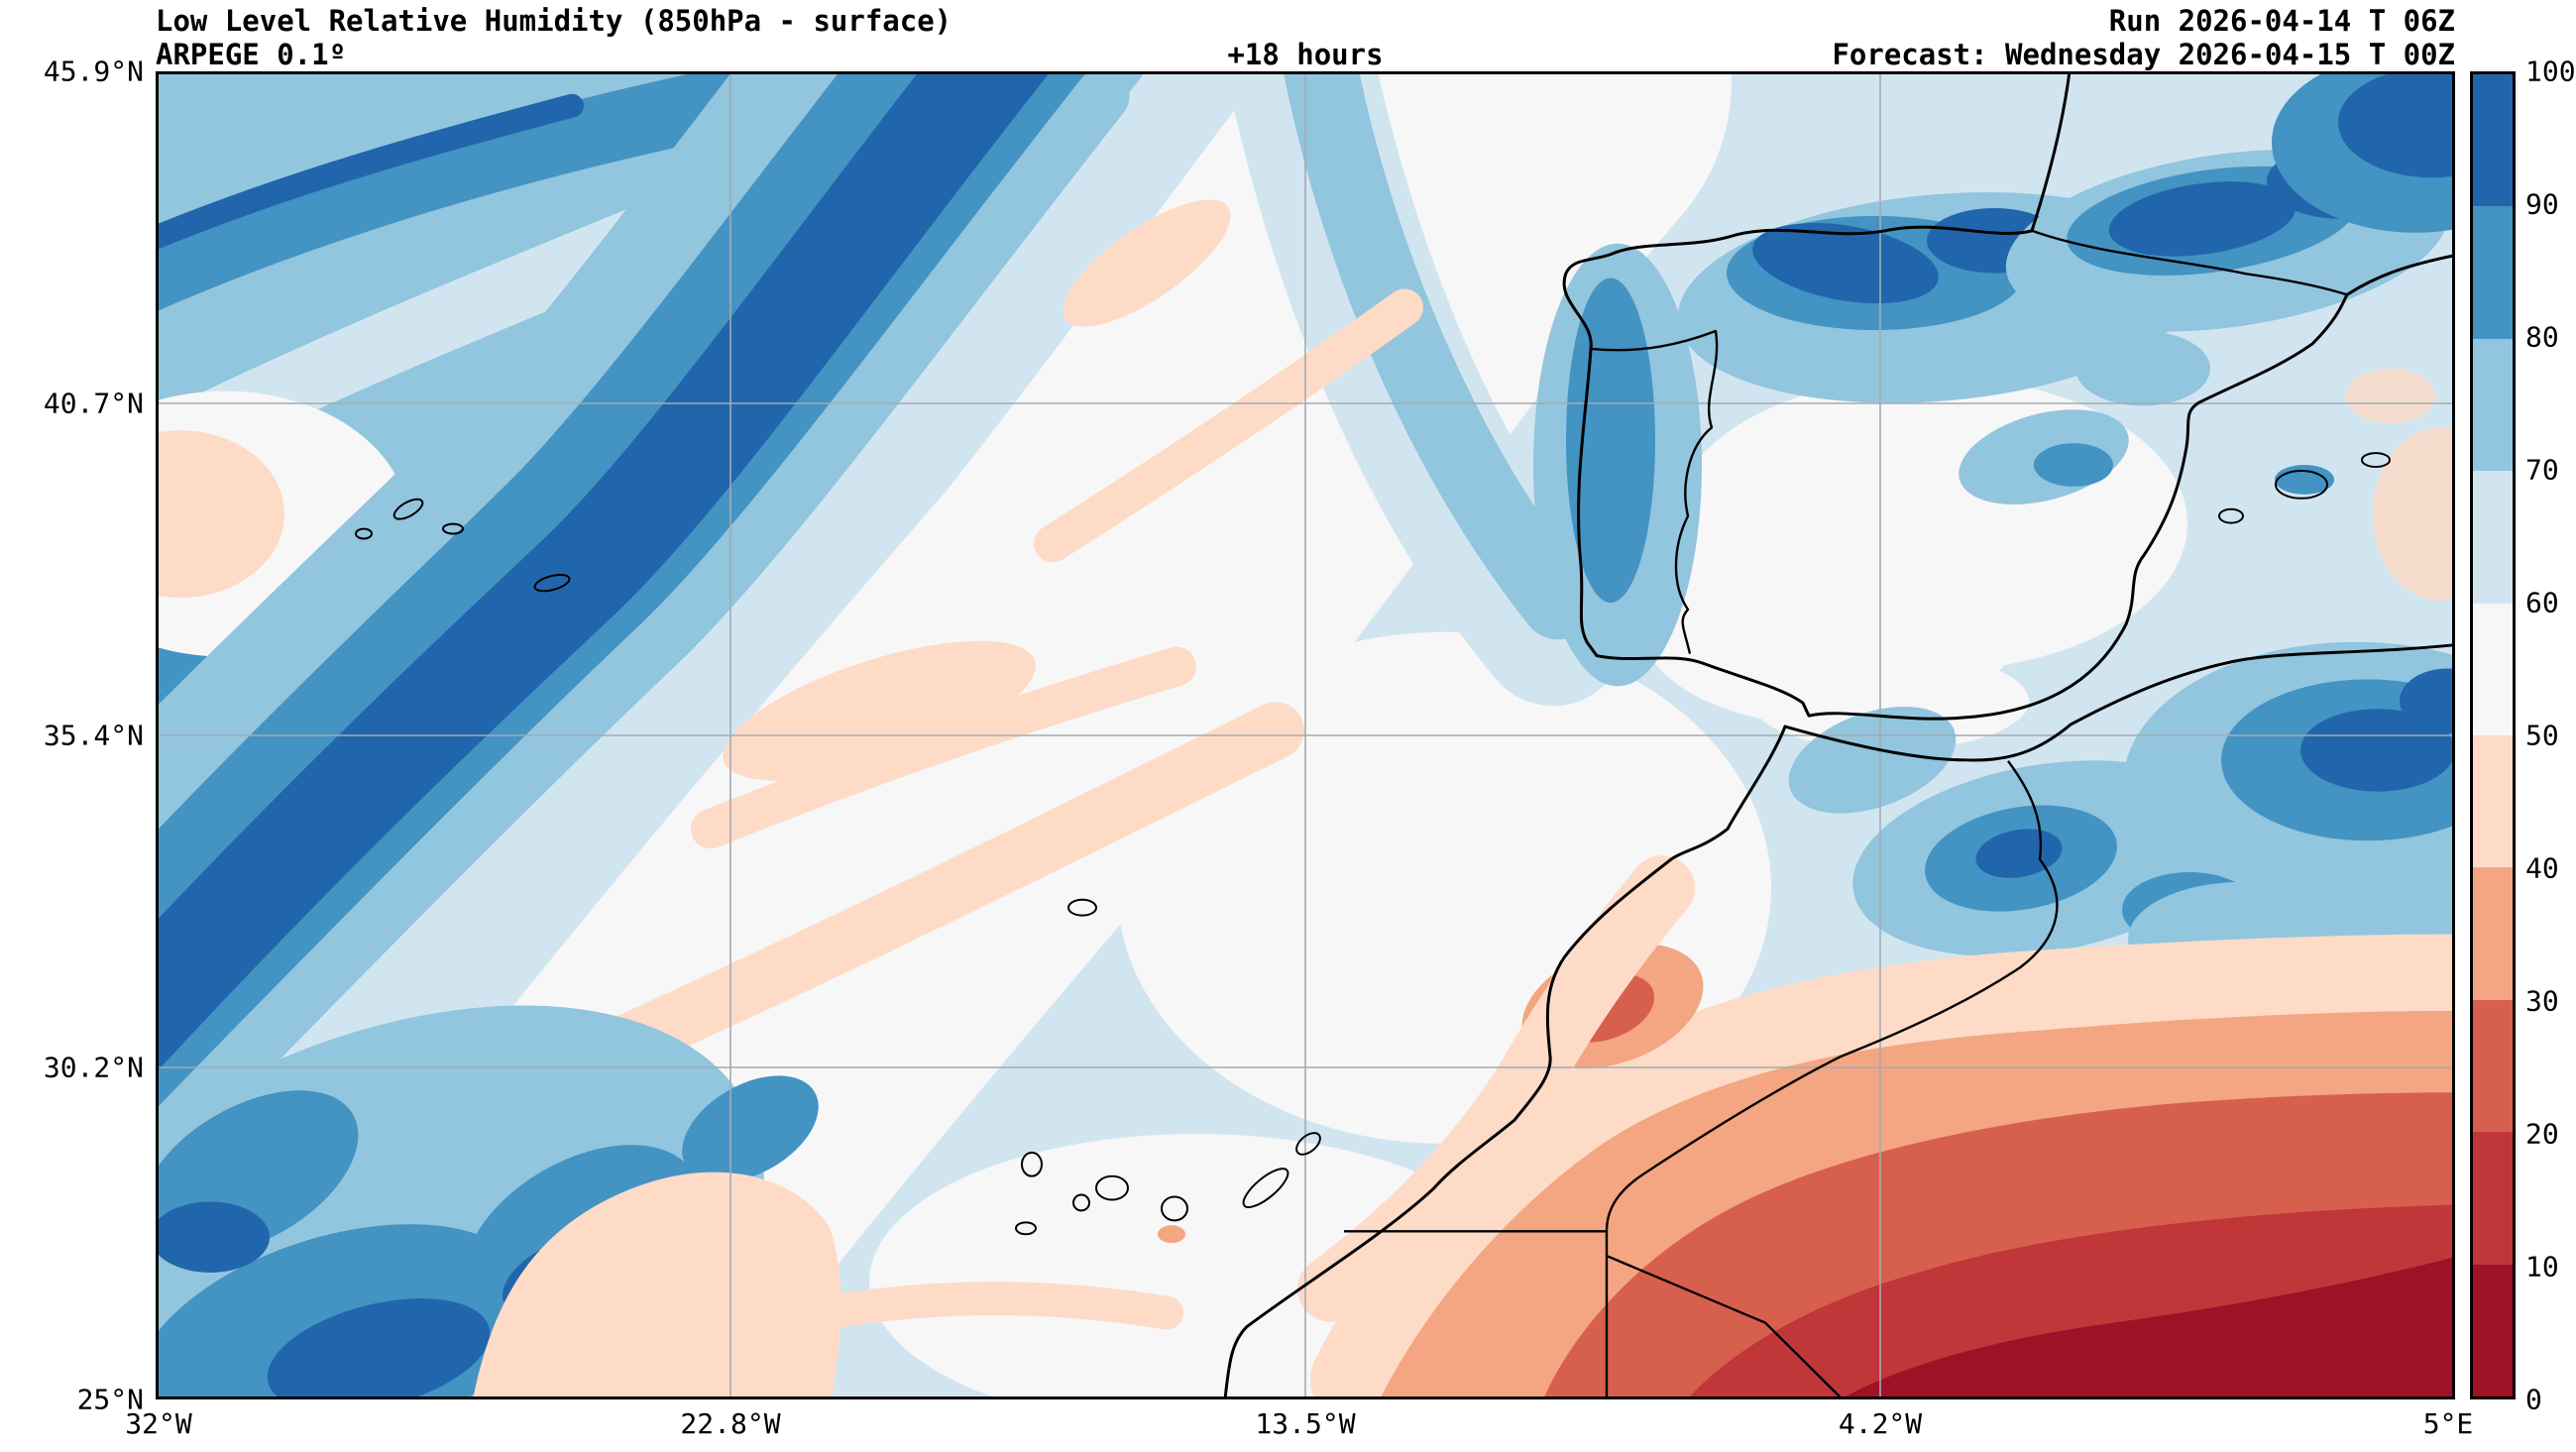 Image resolution: width=2576 pixels, height=1452 pixels. What do you see at coordinates (158, 1423) in the screenshot?
I see `lon-tick: 32°W` at bounding box center [158, 1423].